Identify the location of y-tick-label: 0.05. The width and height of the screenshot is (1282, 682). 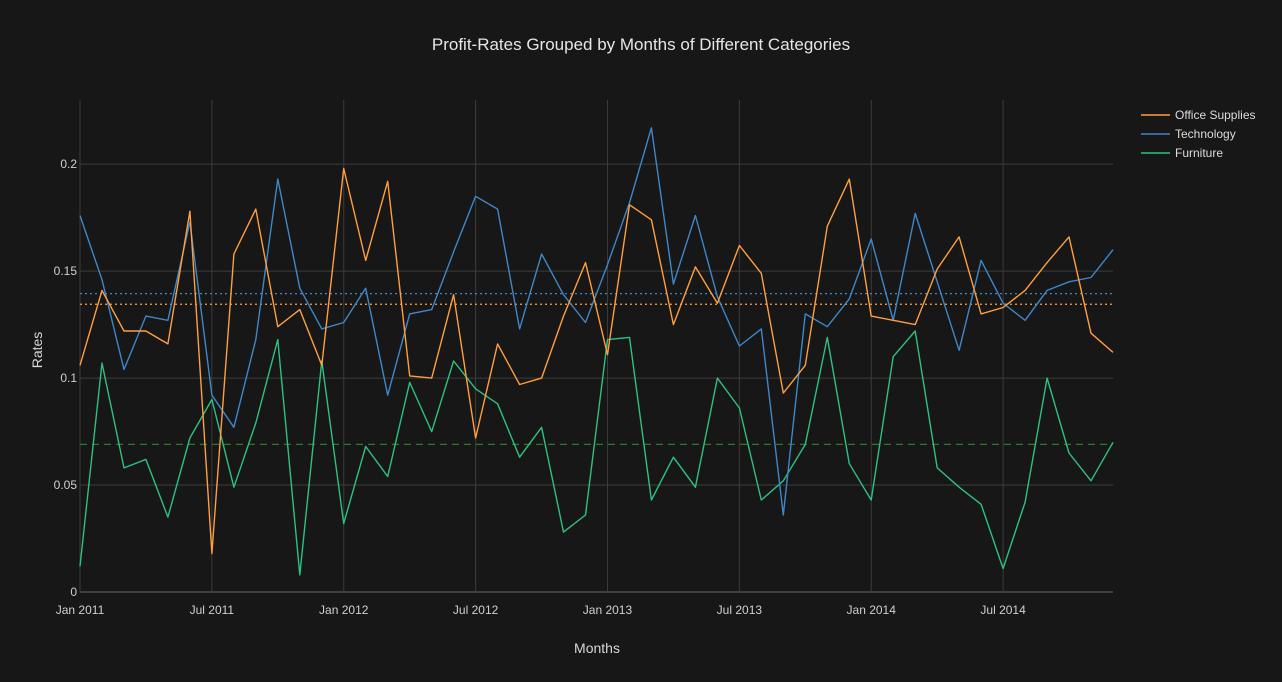
(66, 485).